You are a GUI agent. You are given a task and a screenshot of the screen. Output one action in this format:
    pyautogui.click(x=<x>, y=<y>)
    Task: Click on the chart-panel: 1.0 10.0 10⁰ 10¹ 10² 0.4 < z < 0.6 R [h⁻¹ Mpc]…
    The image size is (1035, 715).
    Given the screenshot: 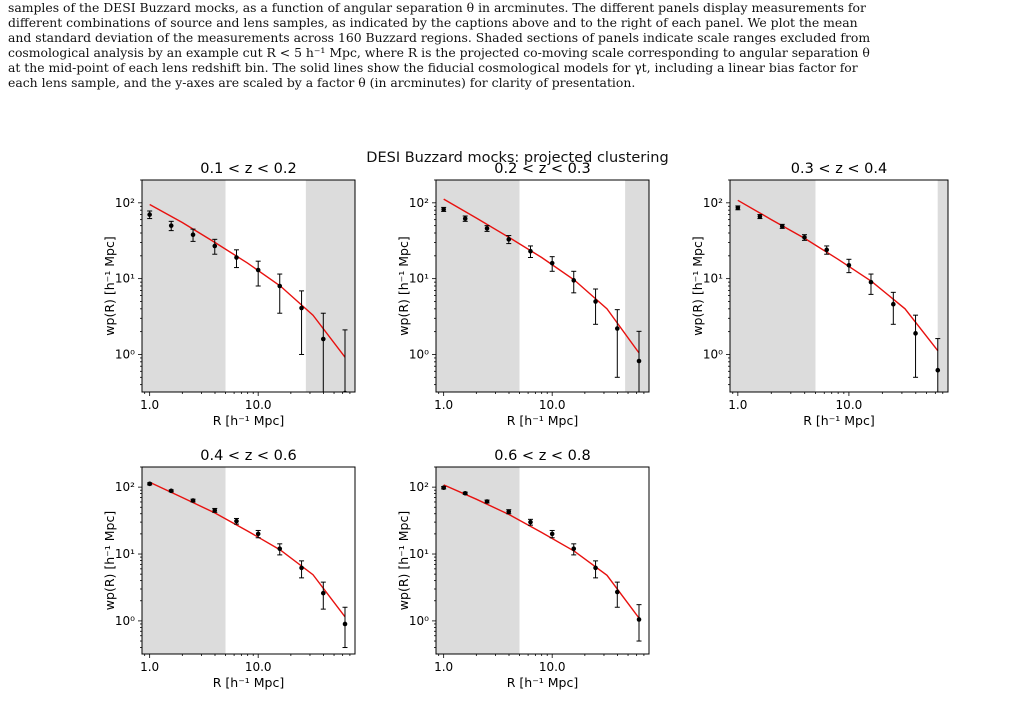 What is the action you would take?
    pyautogui.click(x=229, y=569)
    